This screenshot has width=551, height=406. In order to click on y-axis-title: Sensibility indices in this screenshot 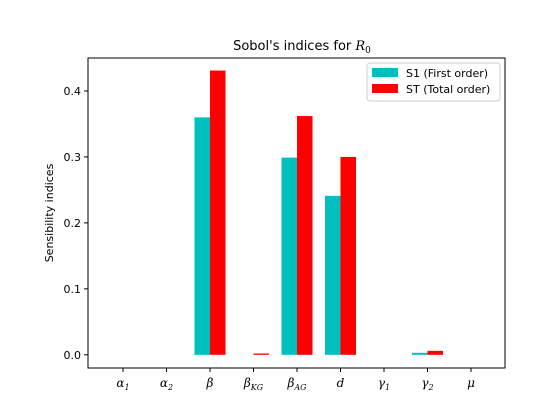, I will do `click(49, 212)`.